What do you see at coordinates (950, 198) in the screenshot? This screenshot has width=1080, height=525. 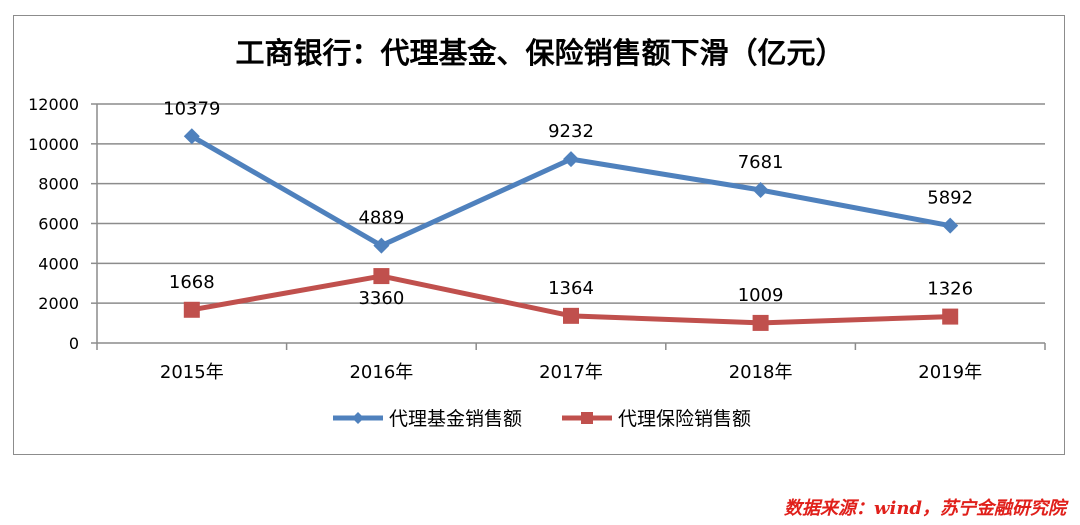 I see `data-label: 5892` at bounding box center [950, 198].